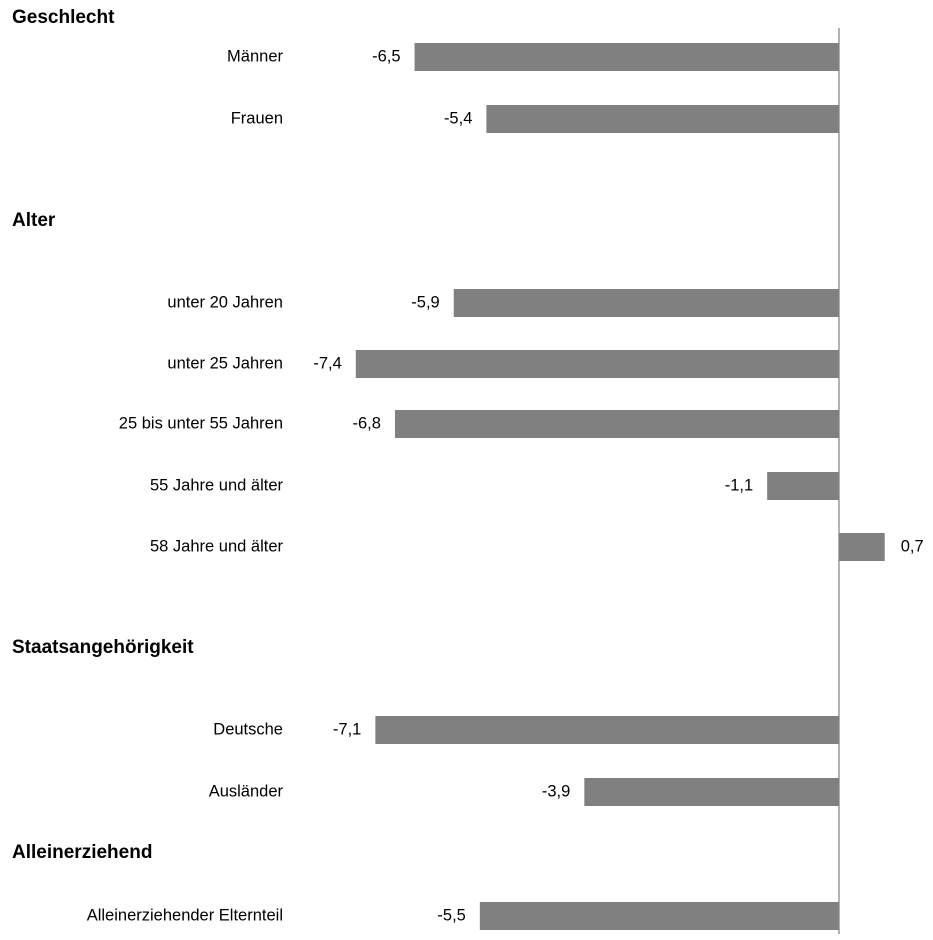 The height and width of the screenshot is (940, 933). What do you see at coordinates (451, 915) in the screenshot?
I see `data-label: -5,5` at bounding box center [451, 915].